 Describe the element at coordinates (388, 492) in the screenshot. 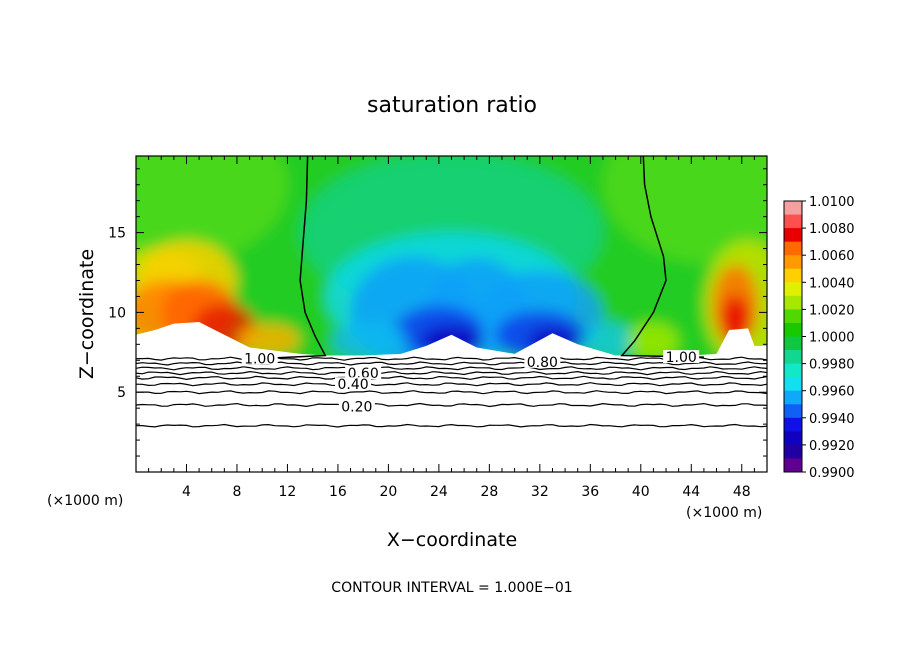

I see `x-tick-label: 20` at that location.